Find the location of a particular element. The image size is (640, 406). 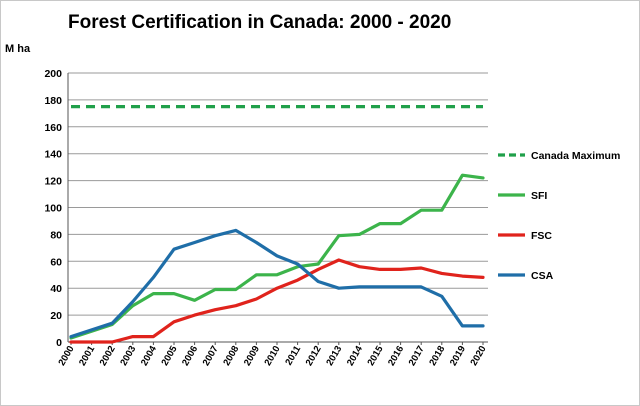

y-tick-label: 200 is located at coordinates (53, 74).